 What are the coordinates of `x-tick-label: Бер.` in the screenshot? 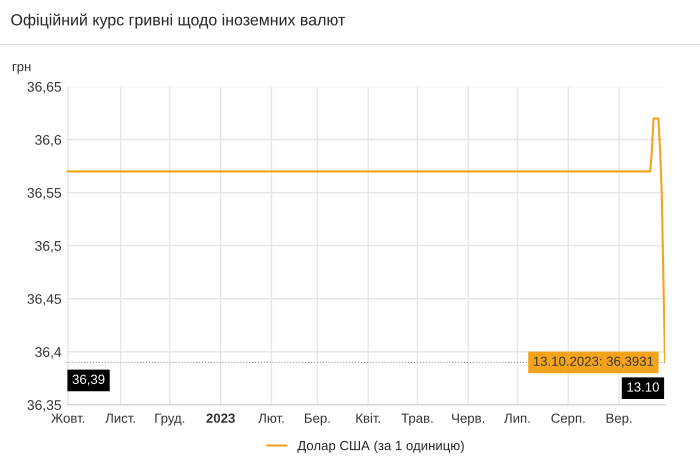 It's located at (317, 420).